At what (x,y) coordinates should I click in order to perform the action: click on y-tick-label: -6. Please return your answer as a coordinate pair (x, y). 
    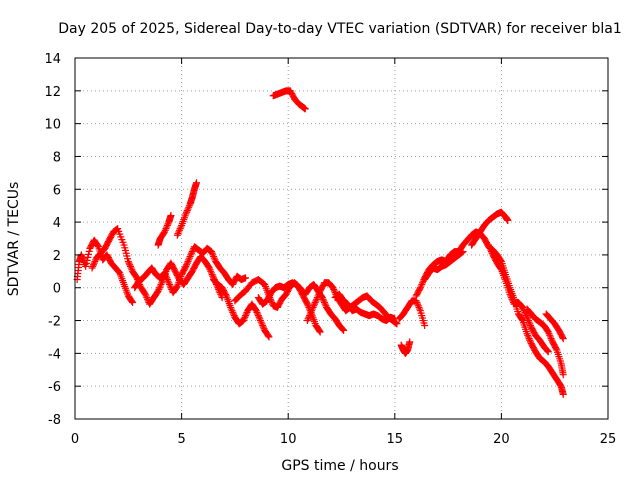
    Looking at the image, I should click on (54, 387).